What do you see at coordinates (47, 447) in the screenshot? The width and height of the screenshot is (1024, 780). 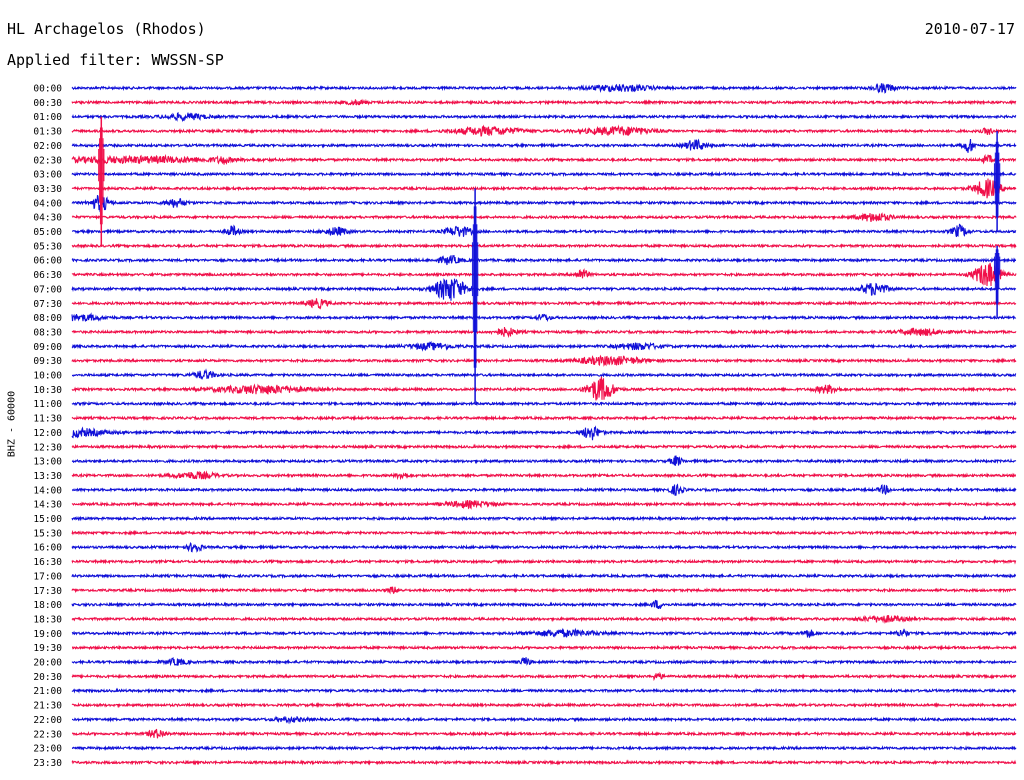 I see `row-time-label: 12:30` at bounding box center [47, 447].